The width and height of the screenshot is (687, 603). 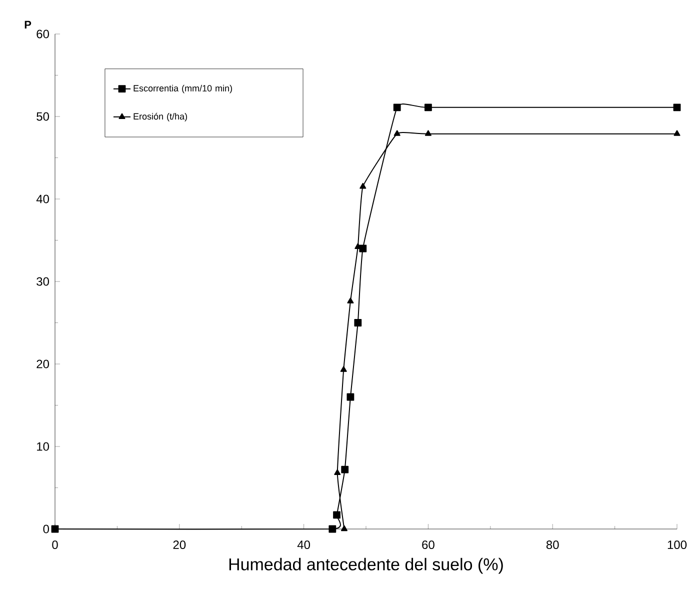 I want to click on y-tick-label: 0, so click(x=46, y=529).